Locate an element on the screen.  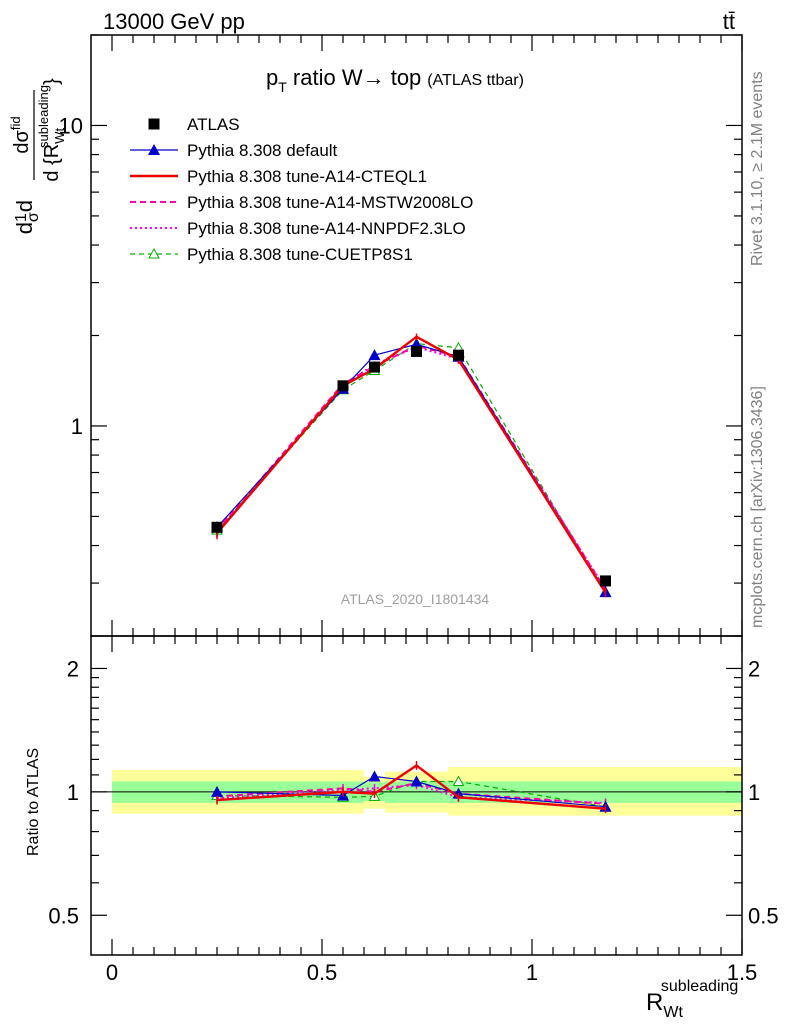
x-tick-label: 1.5 is located at coordinates (742, 972).